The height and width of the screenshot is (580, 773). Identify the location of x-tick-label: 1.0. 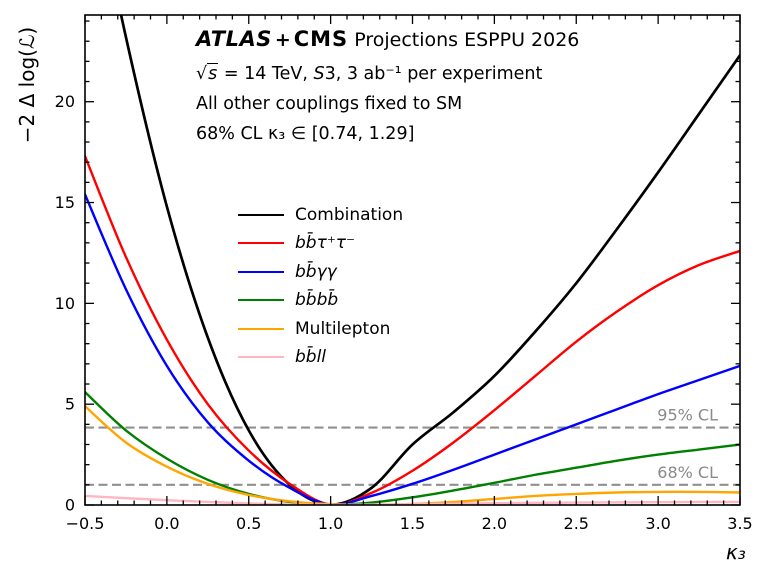
(330, 523).